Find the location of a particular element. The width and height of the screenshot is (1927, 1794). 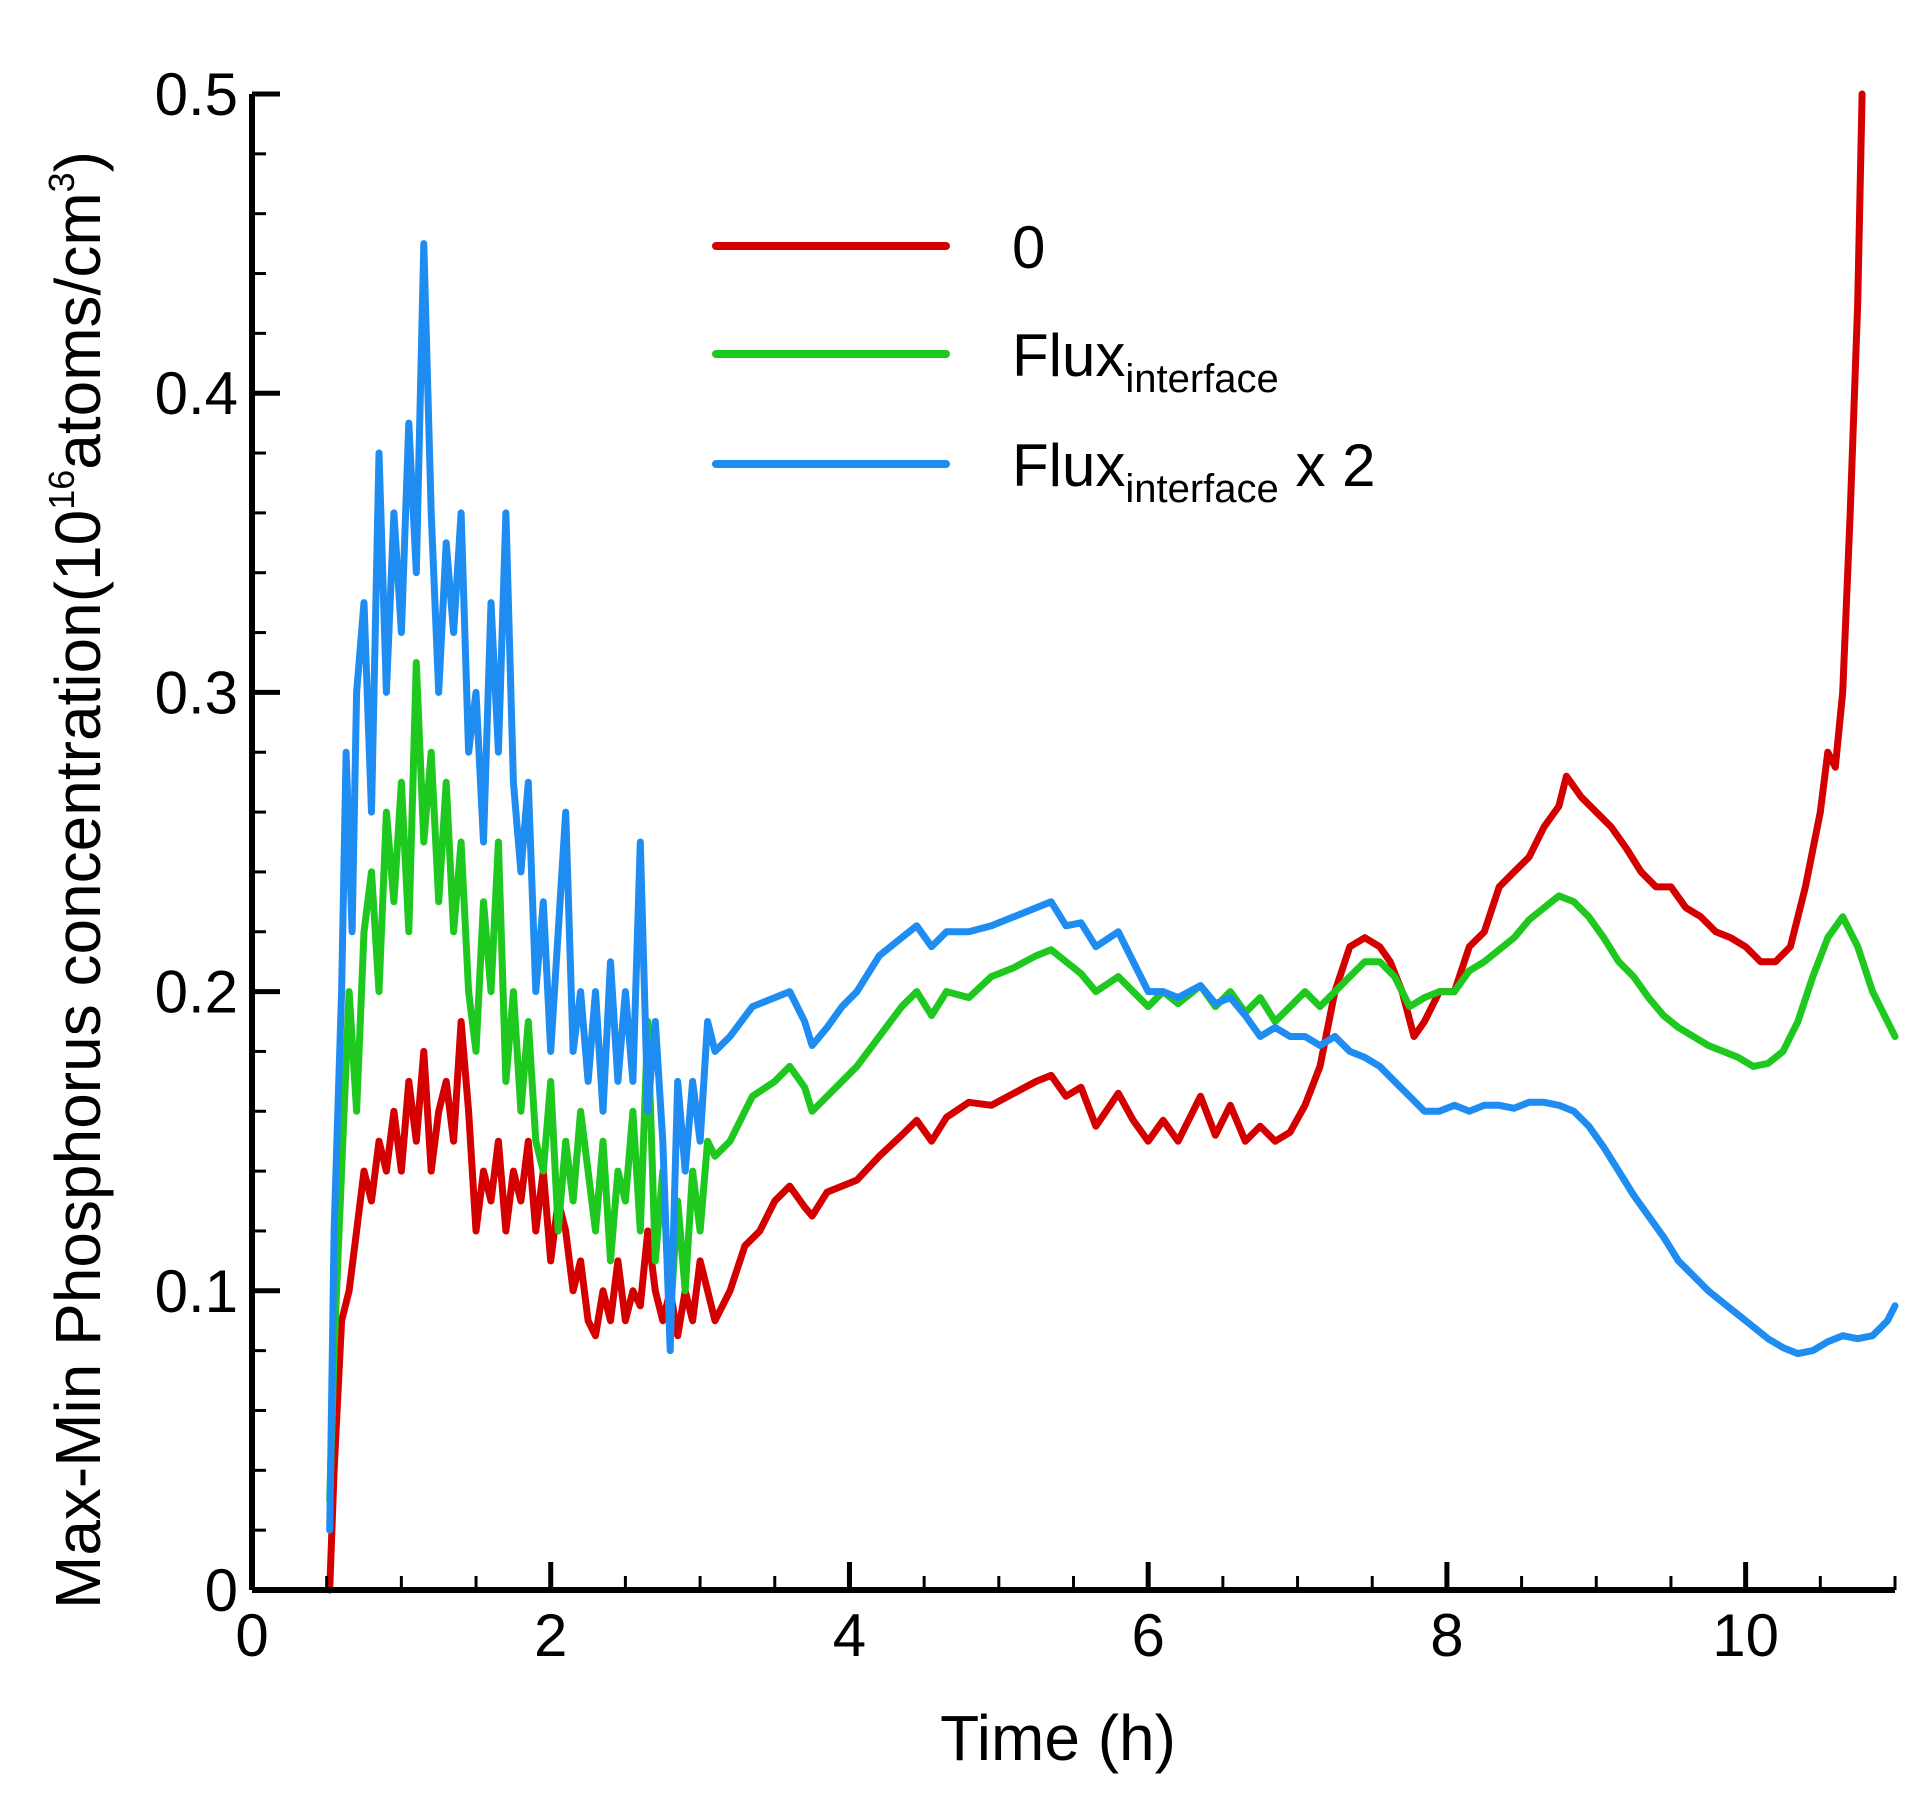

x-tick-label: 2 is located at coordinates (550, 1635).